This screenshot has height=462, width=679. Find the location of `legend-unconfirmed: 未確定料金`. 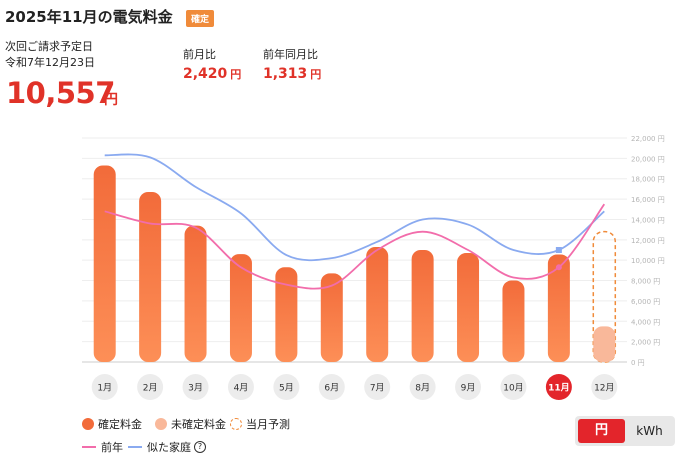

legend-unconfirmed: 未確定料金 is located at coordinates (190, 424).